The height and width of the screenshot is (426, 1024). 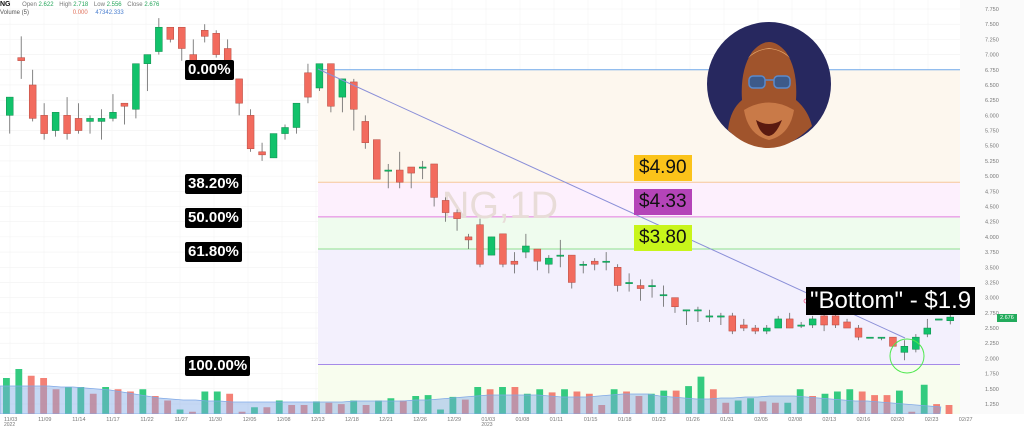 I want to click on price-tick: 3.250, so click(x=992, y=283).